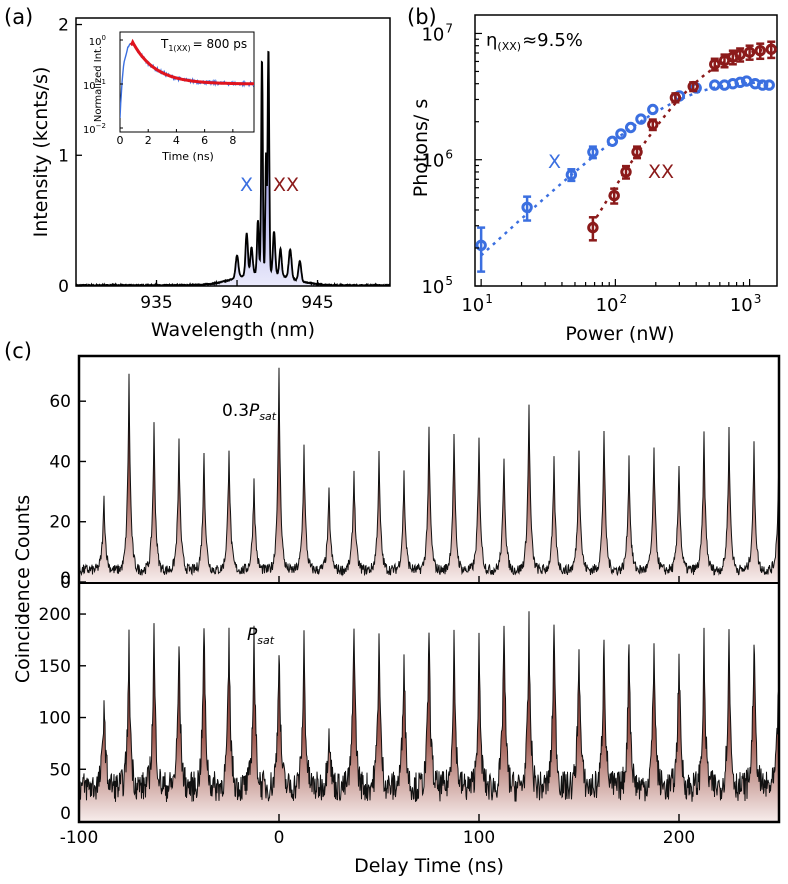 The image size is (788, 884). I want to click on xx-peak-label: XX, so click(286, 185).